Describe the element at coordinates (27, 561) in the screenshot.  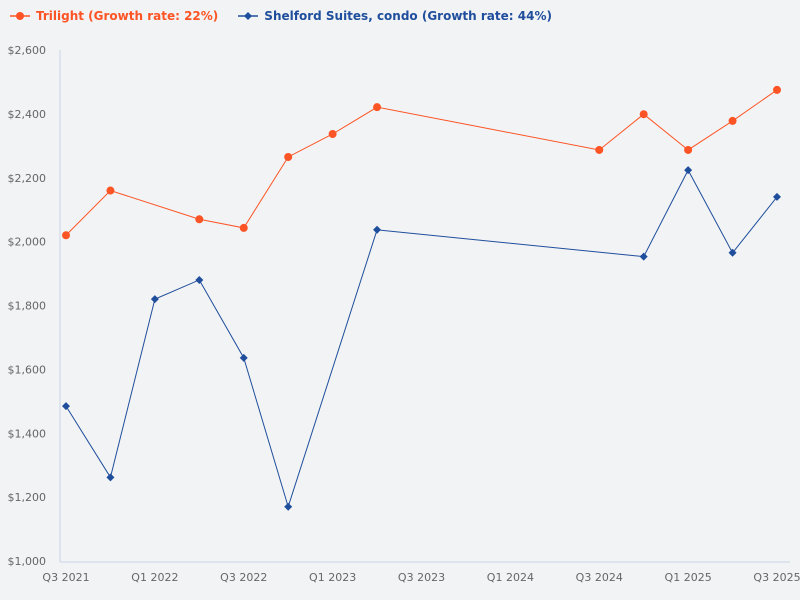
I see `y-tick-label: $1,000` at that location.